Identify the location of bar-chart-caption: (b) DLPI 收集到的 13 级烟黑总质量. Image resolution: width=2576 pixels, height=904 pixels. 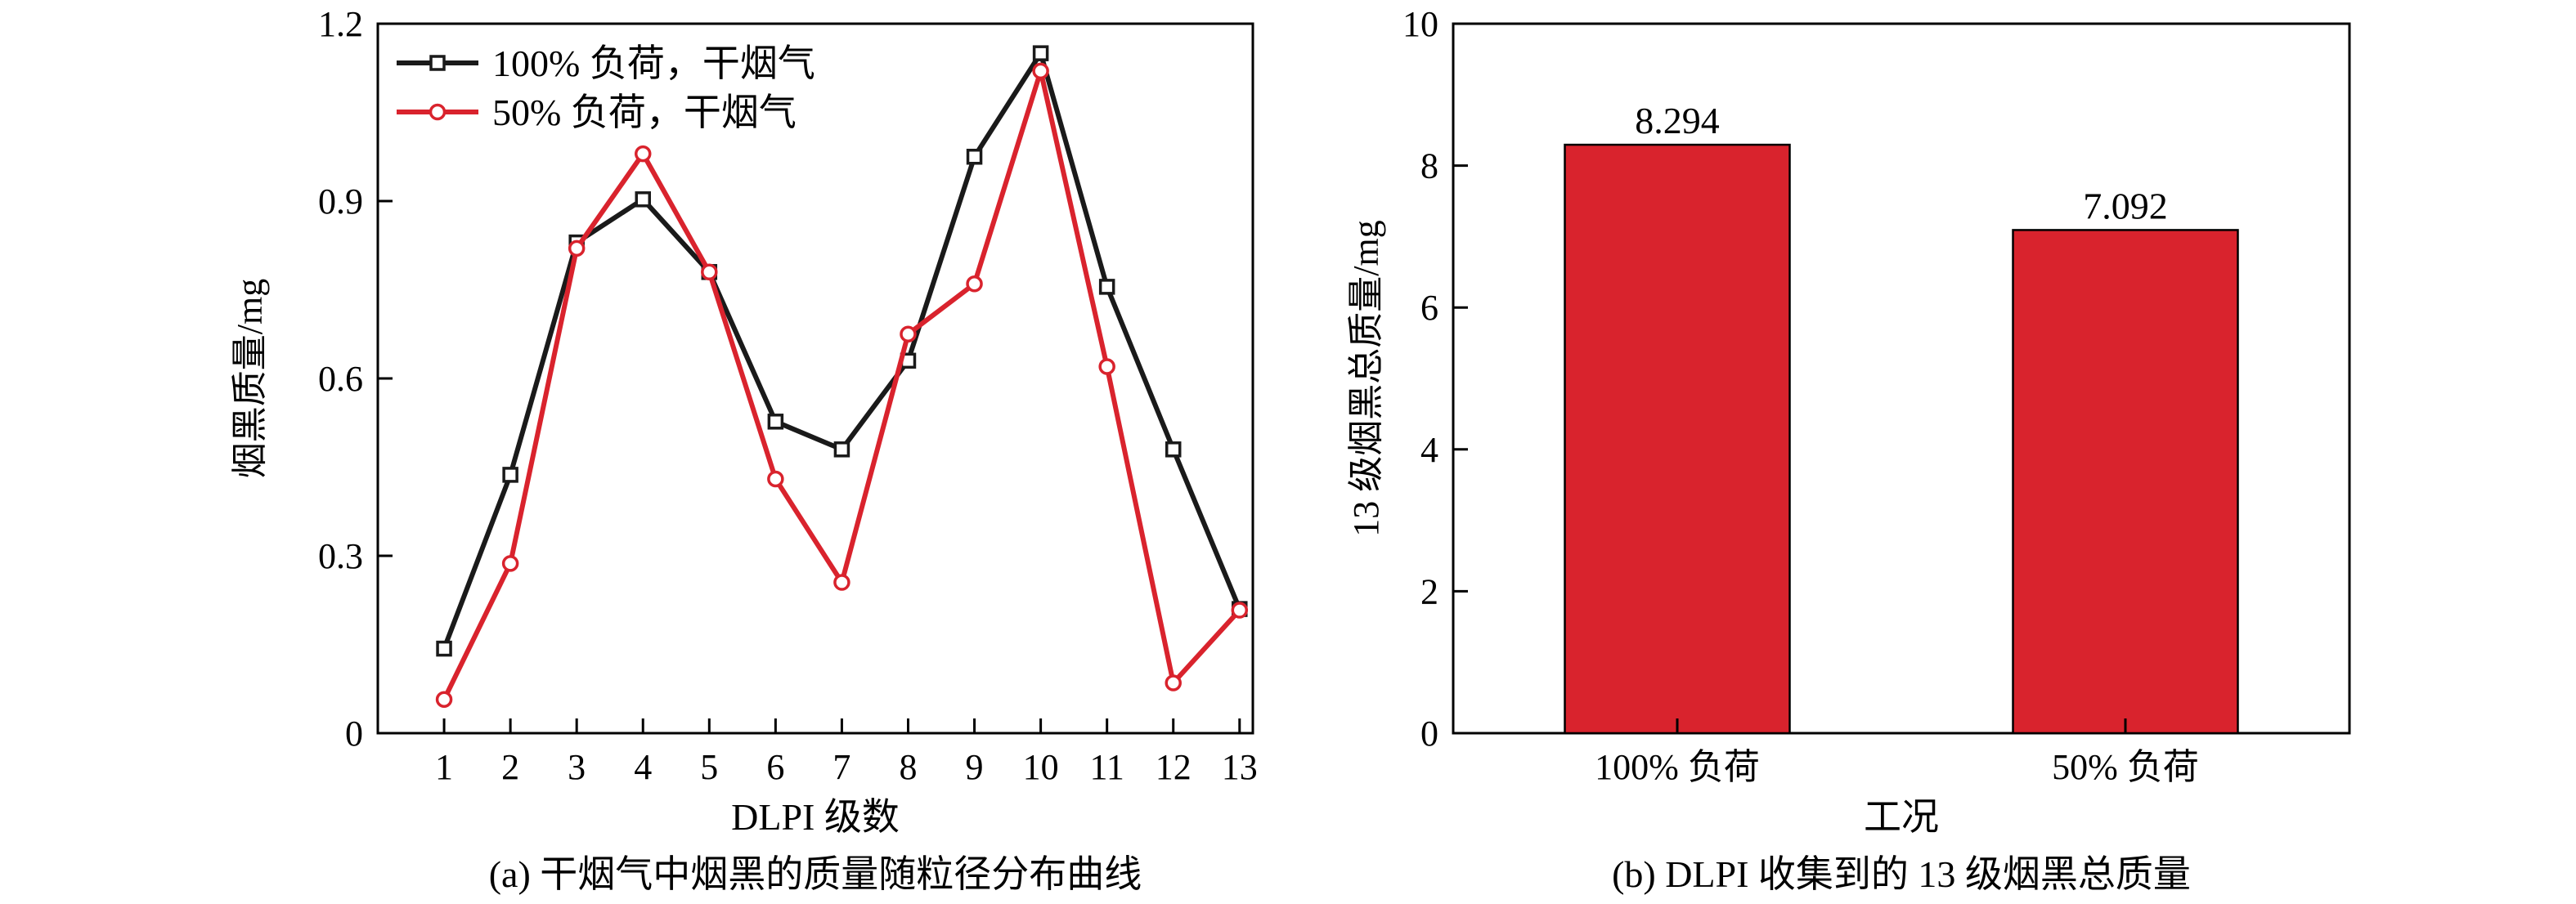
(1901, 874).